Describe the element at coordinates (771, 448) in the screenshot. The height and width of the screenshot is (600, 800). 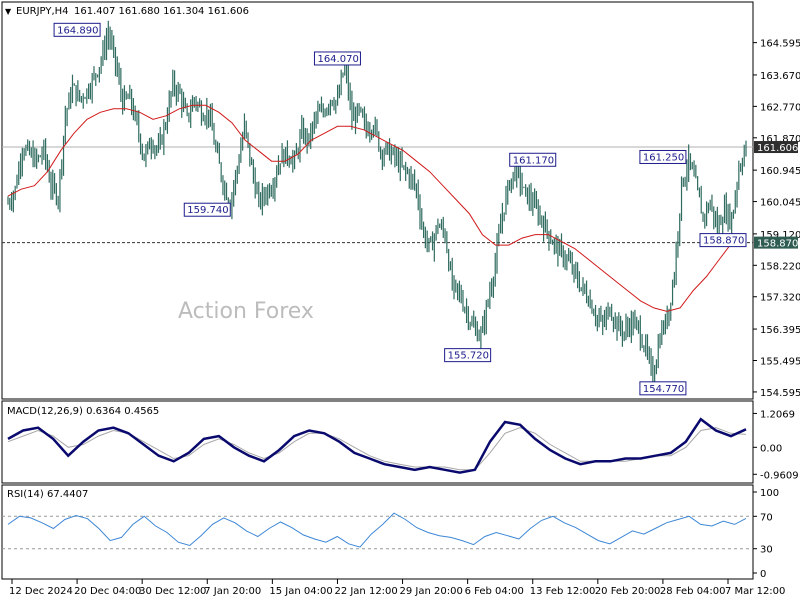
I see `macd-tick-label: 0.00` at that location.